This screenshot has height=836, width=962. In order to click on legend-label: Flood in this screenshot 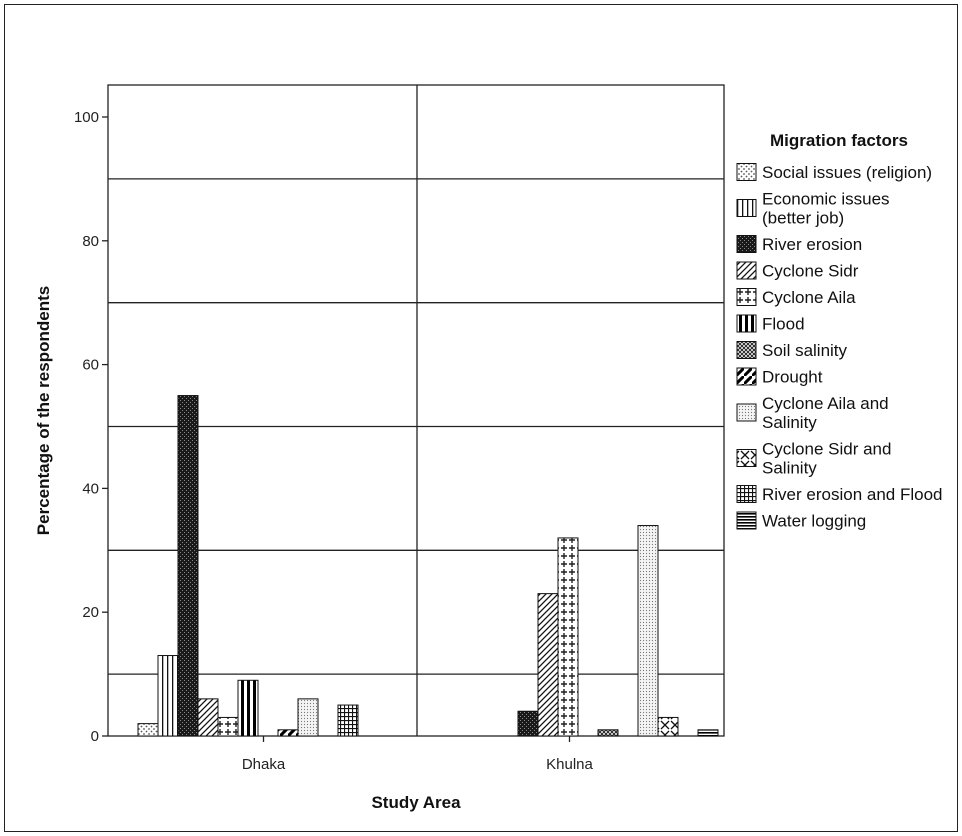, I will do `click(783, 324)`.